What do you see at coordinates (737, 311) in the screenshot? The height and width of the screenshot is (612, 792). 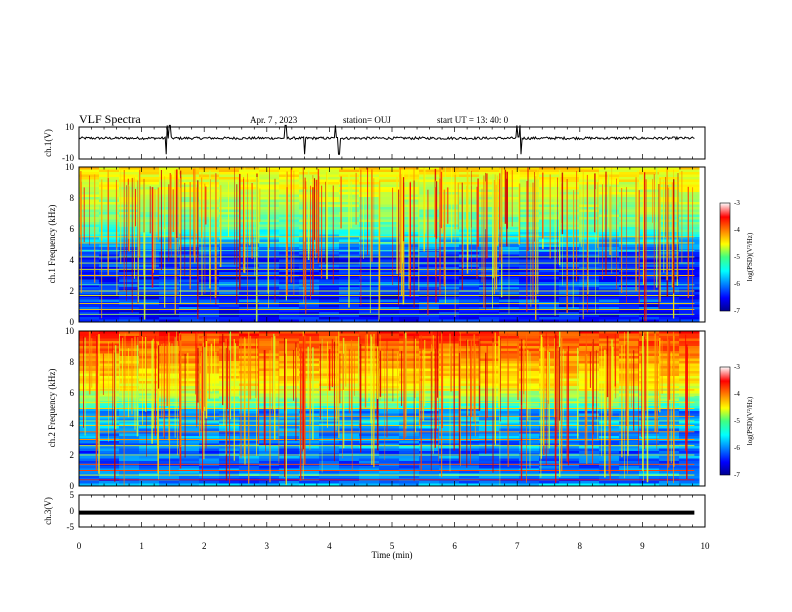 I see `ch1-cb-tick-7: -7` at bounding box center [737, 311].